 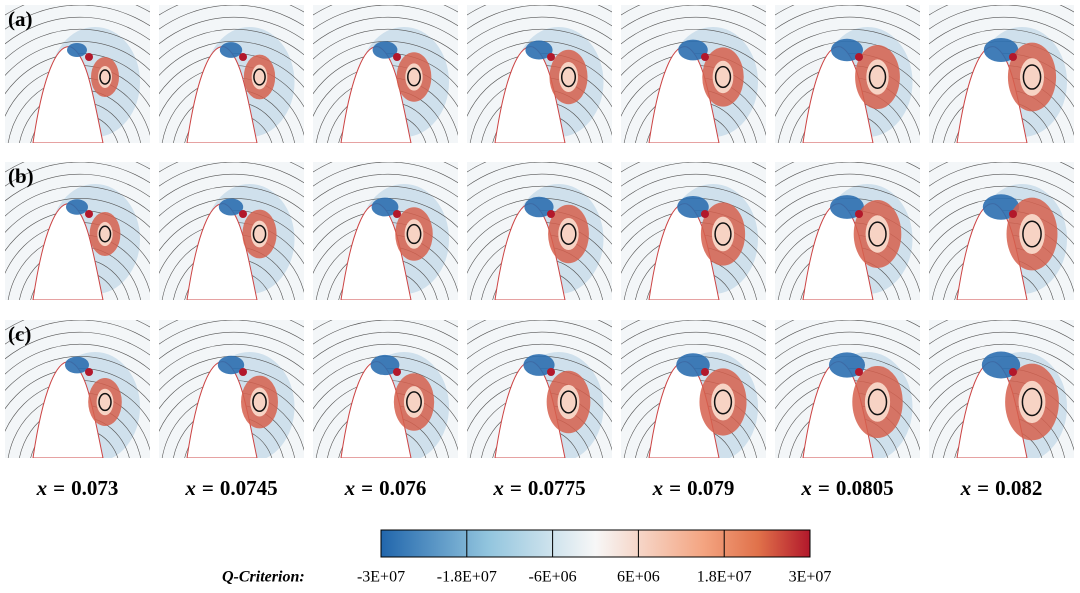 I want to click on column-label: x = 0.0775, so click(x=538, y=488).